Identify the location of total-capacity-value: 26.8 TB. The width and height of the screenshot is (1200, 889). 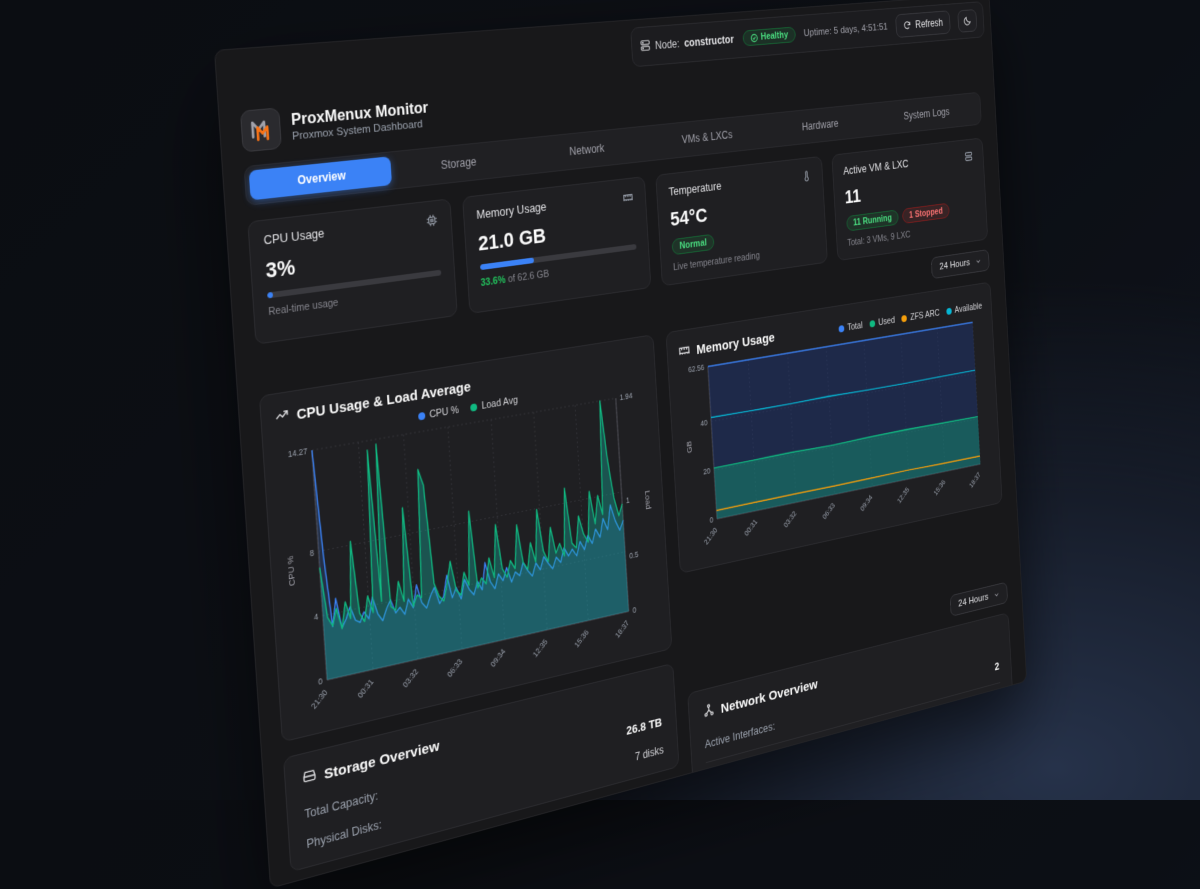
(644, 726).